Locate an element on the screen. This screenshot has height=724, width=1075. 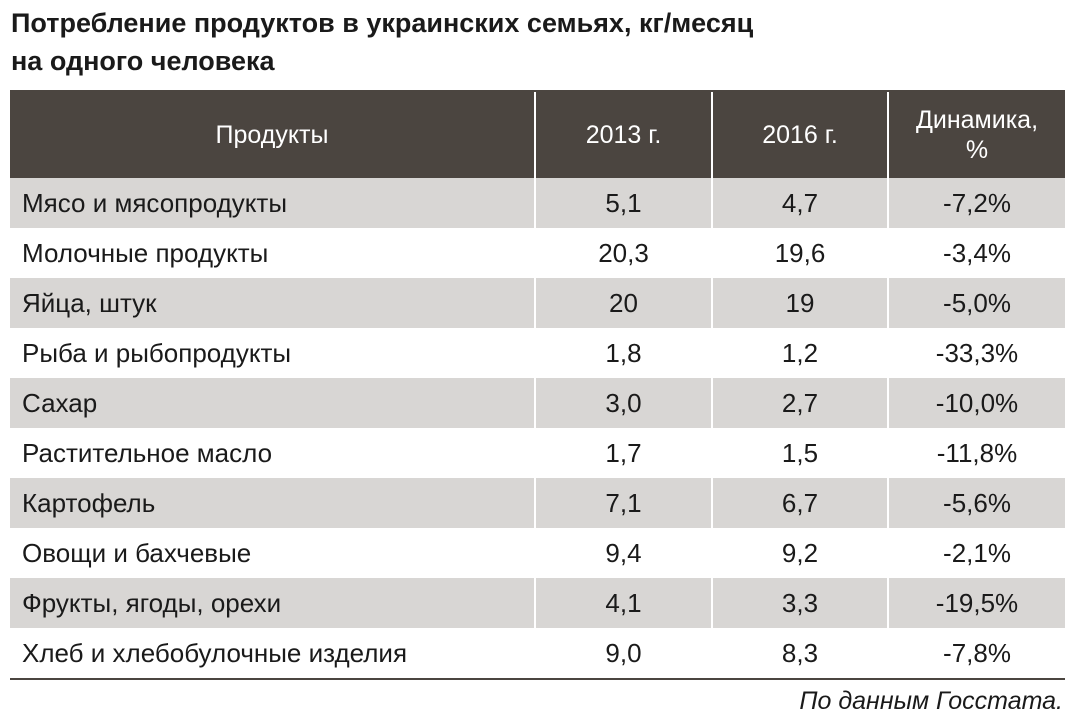
table-row: Рыба и рыбопродукты 1,8 1,2 -33,3% is located at coordinates (537, 353).